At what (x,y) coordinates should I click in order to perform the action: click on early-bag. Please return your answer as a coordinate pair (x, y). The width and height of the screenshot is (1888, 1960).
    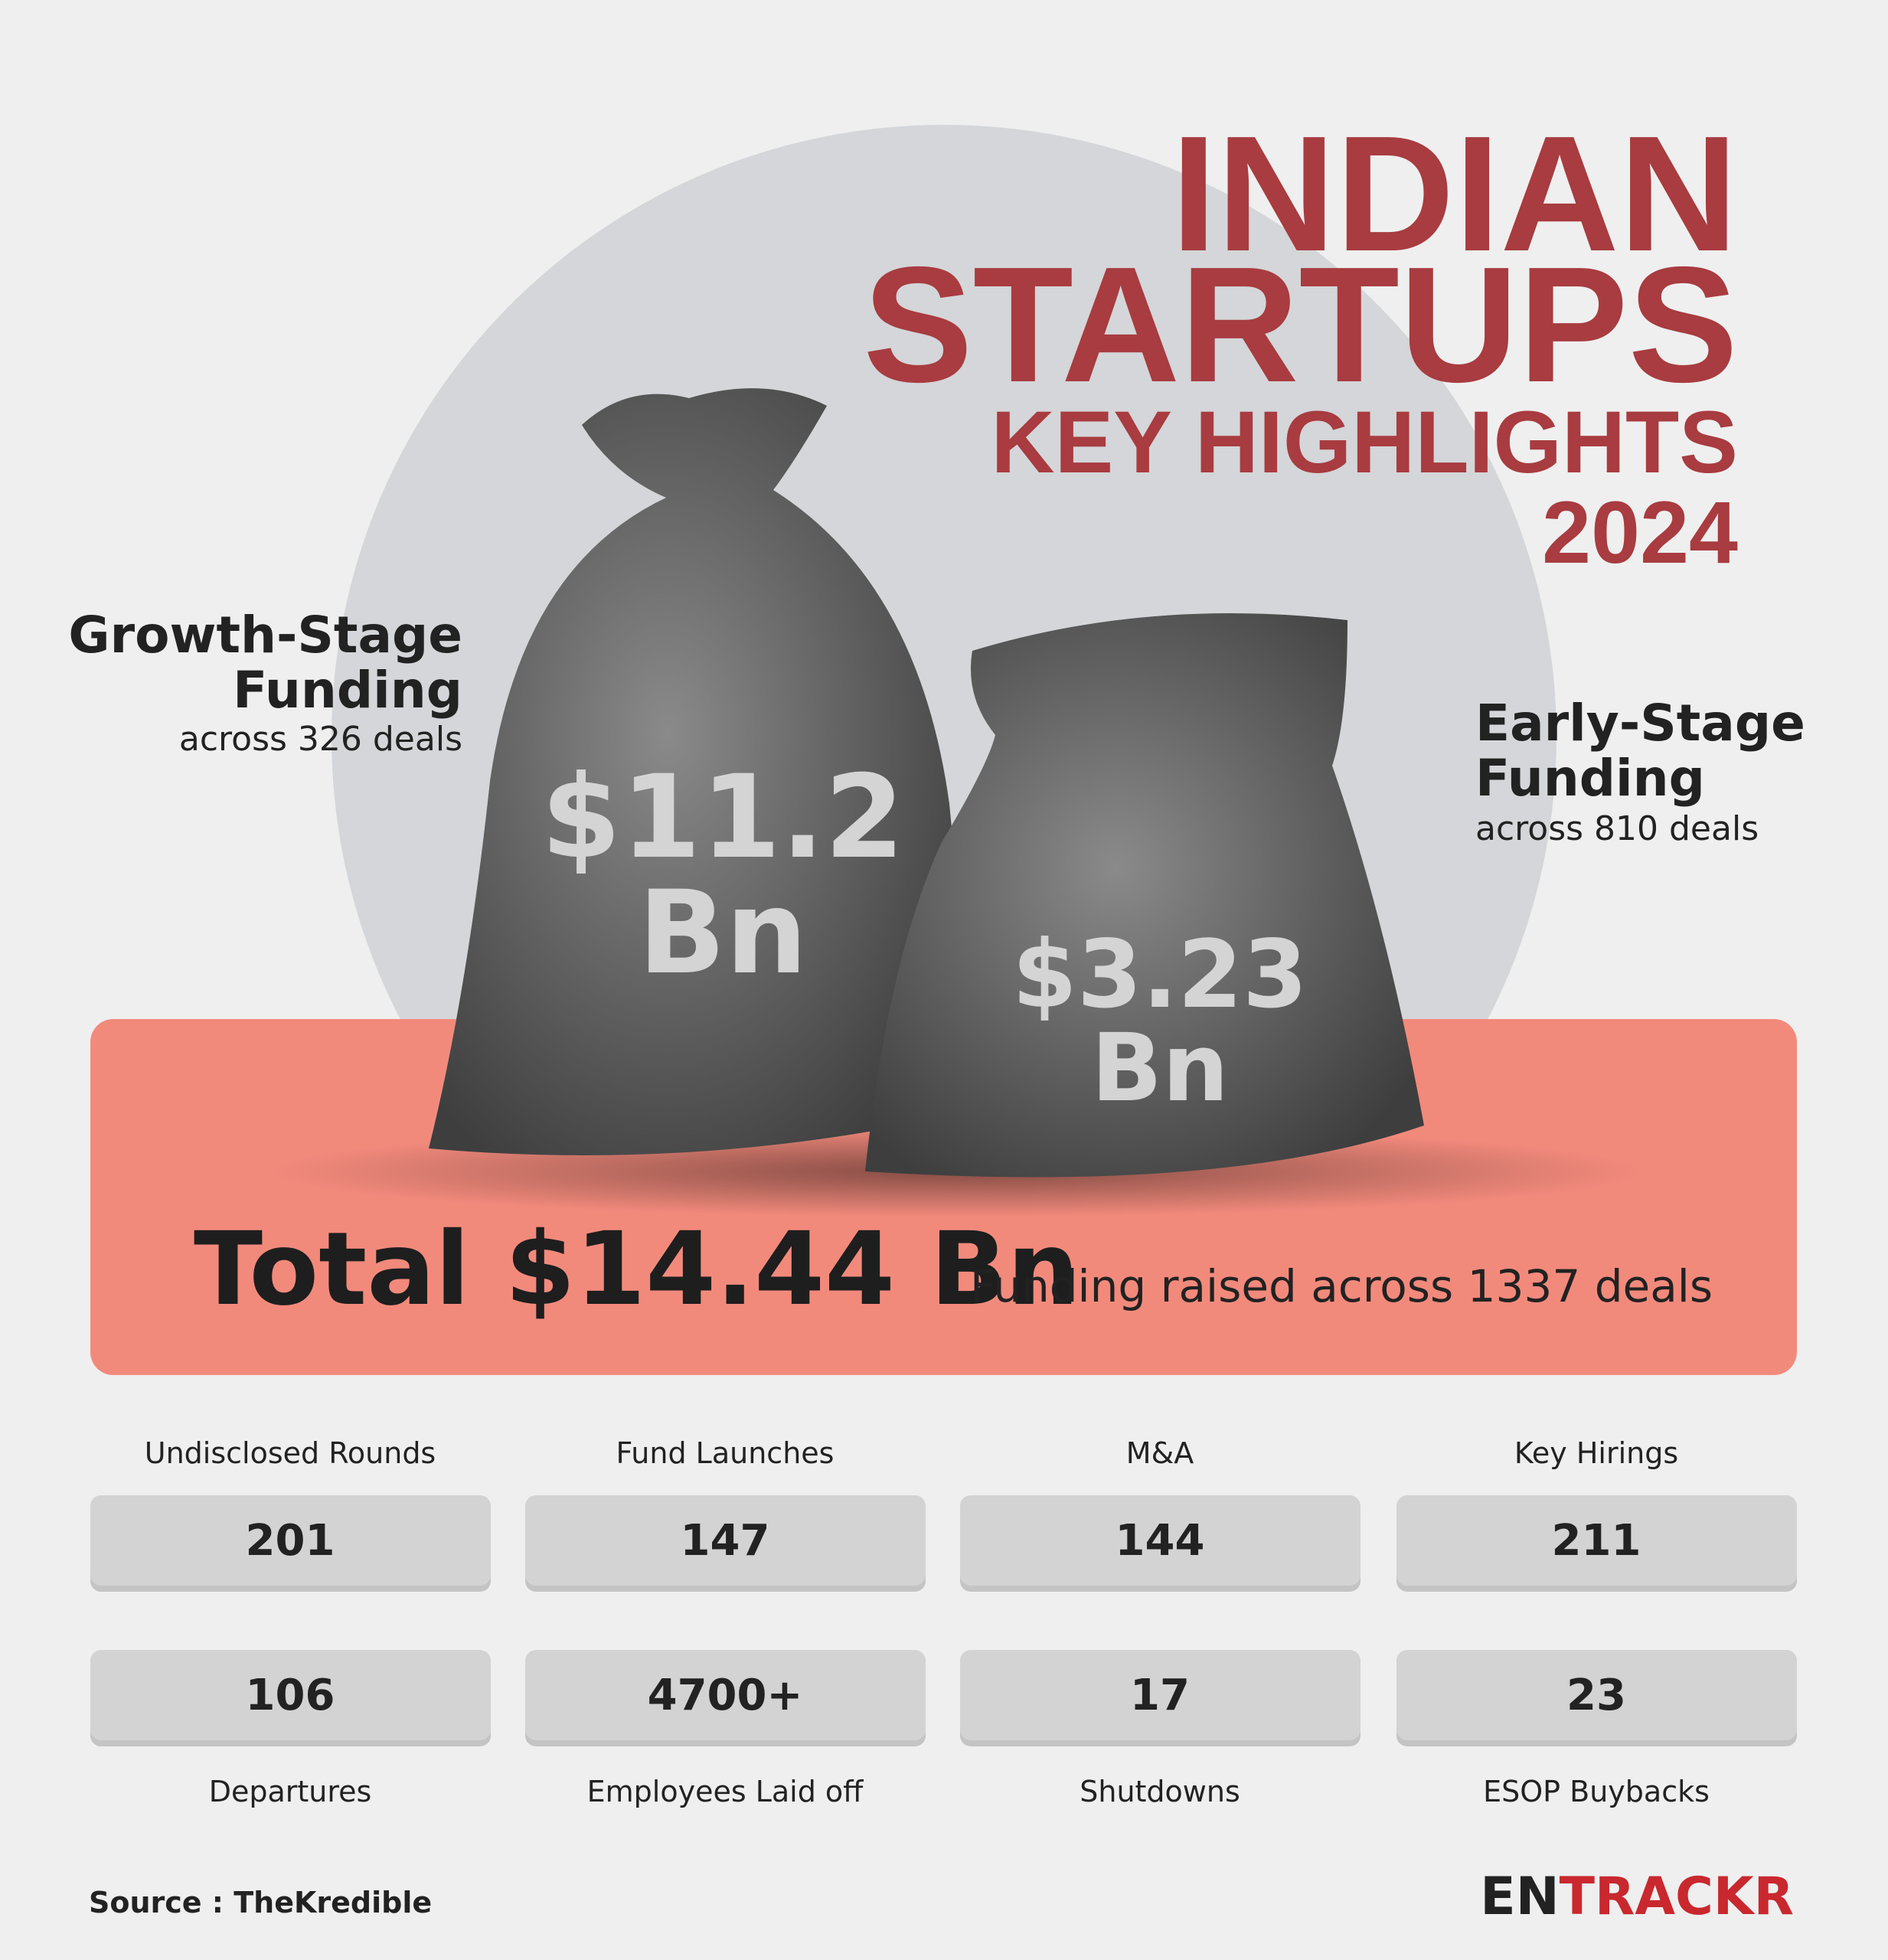
    Looking at the image, I should click on (1144, 895).